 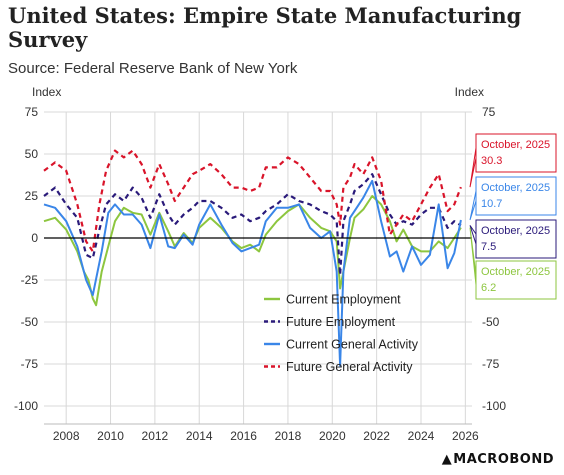 I want to click on x-tick-label: 2008, so click(x=66, y=436).